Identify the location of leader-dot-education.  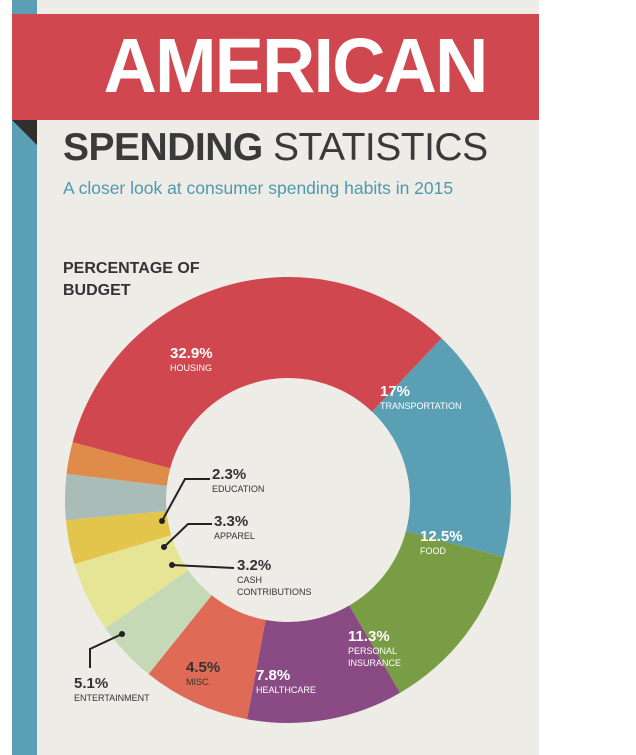
(162, 521).